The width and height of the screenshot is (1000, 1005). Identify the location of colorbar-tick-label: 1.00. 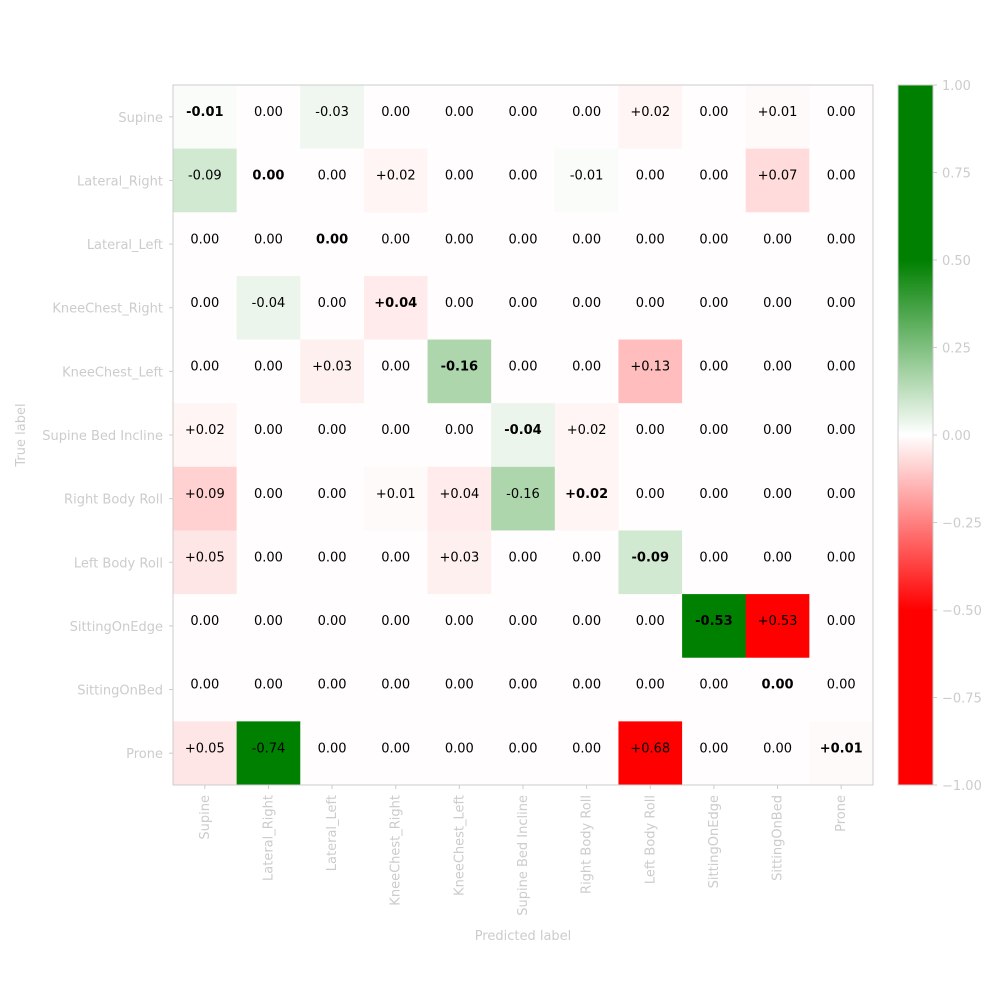
(956, 86).